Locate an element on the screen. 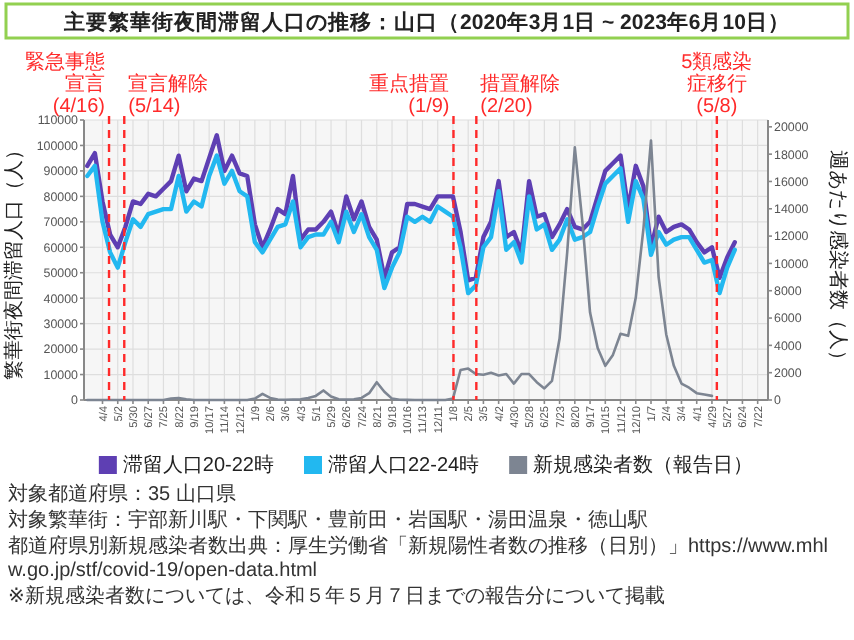 The width and height of the screenshot is (854, 640). legend-label: 滞留人口20-22時 is located at coordinates (198, 465).